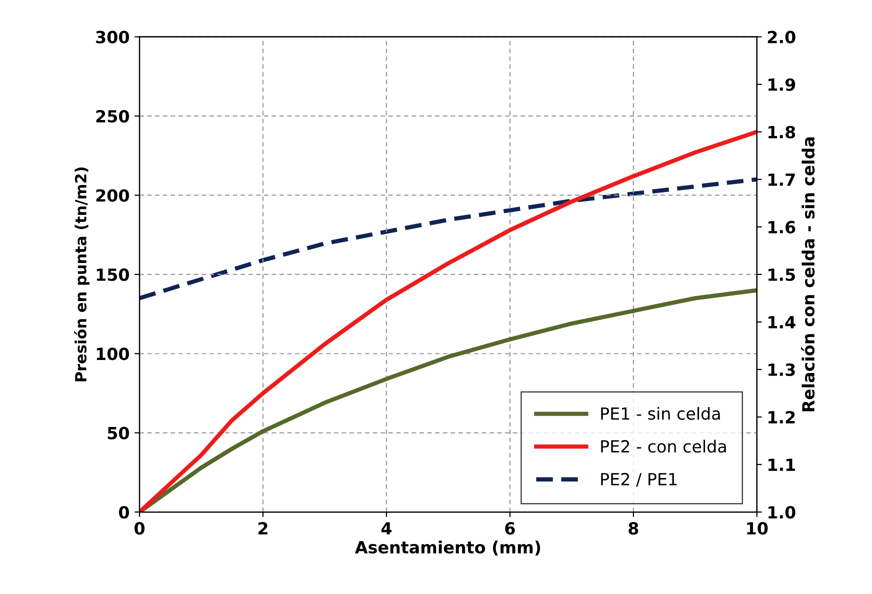 Image resolution: width=872 pixels, height=594 pixels. Describe the element at coordinates (663, 446) in the screenshot. I see `legend-label: PE2 - con celda` at that location.